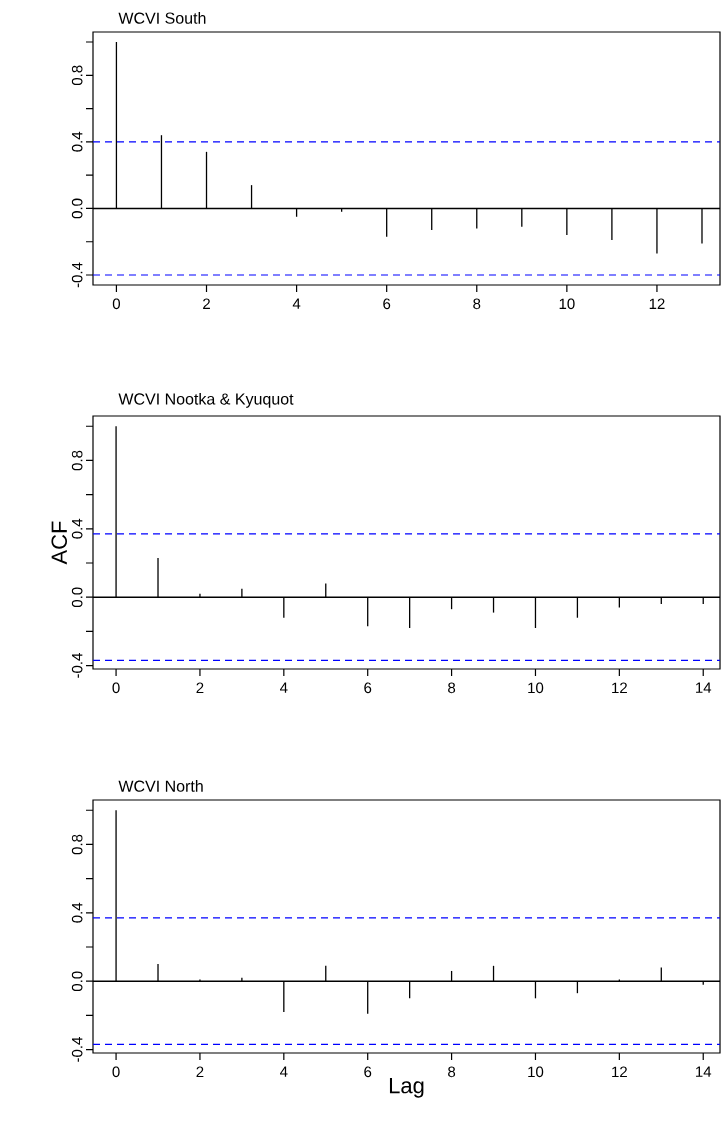 The height and width of the screenshot is (1133, 722). What do you see at coordinates (160, 786) in the screenshot?
I see `chart-title: WCVI North` at bounding box center [160, 786].